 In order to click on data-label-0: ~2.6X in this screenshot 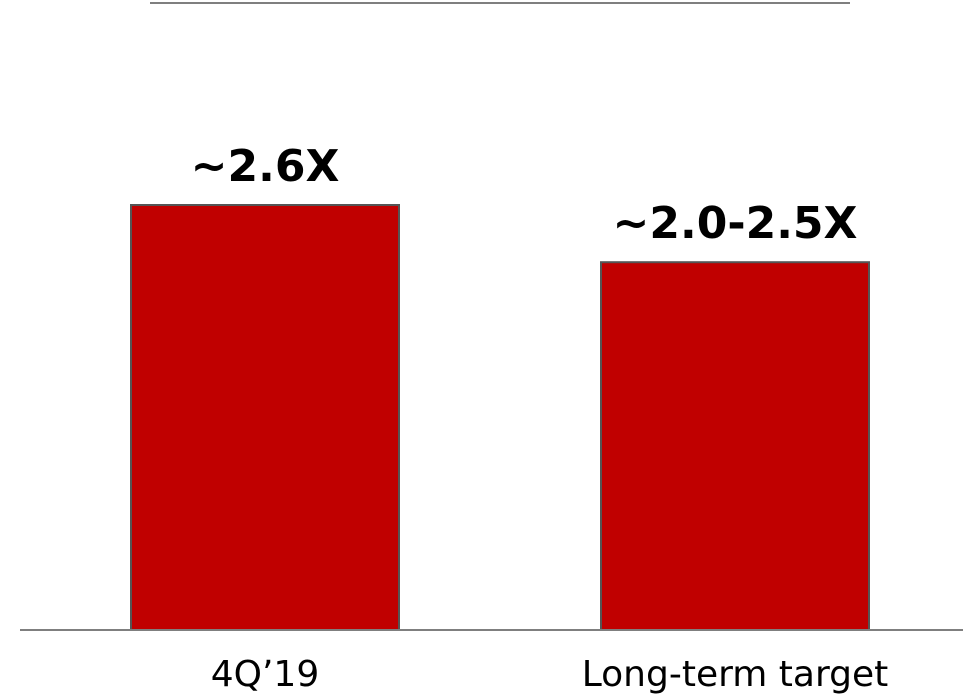, I will do `click(265, 166)`.